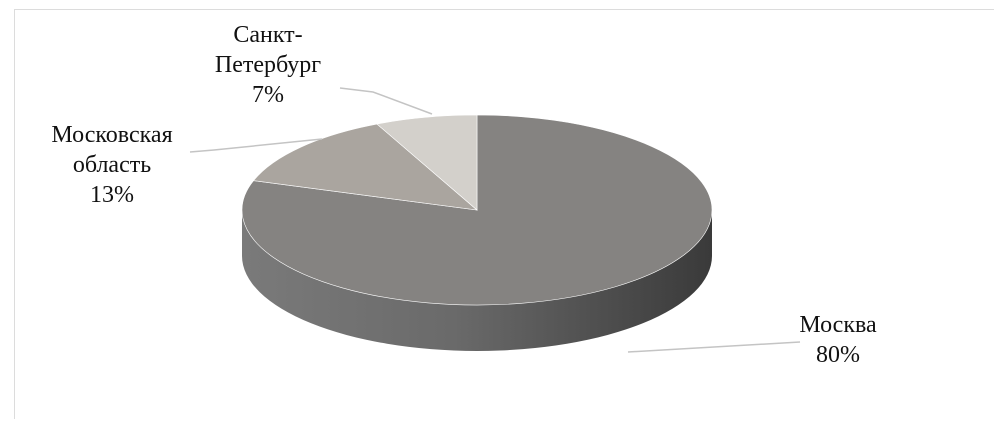  What do you see at coordinates (112, 165) in the screenshot?
I see `data-label-2-line-2: область` at bounding box center [112, 165].